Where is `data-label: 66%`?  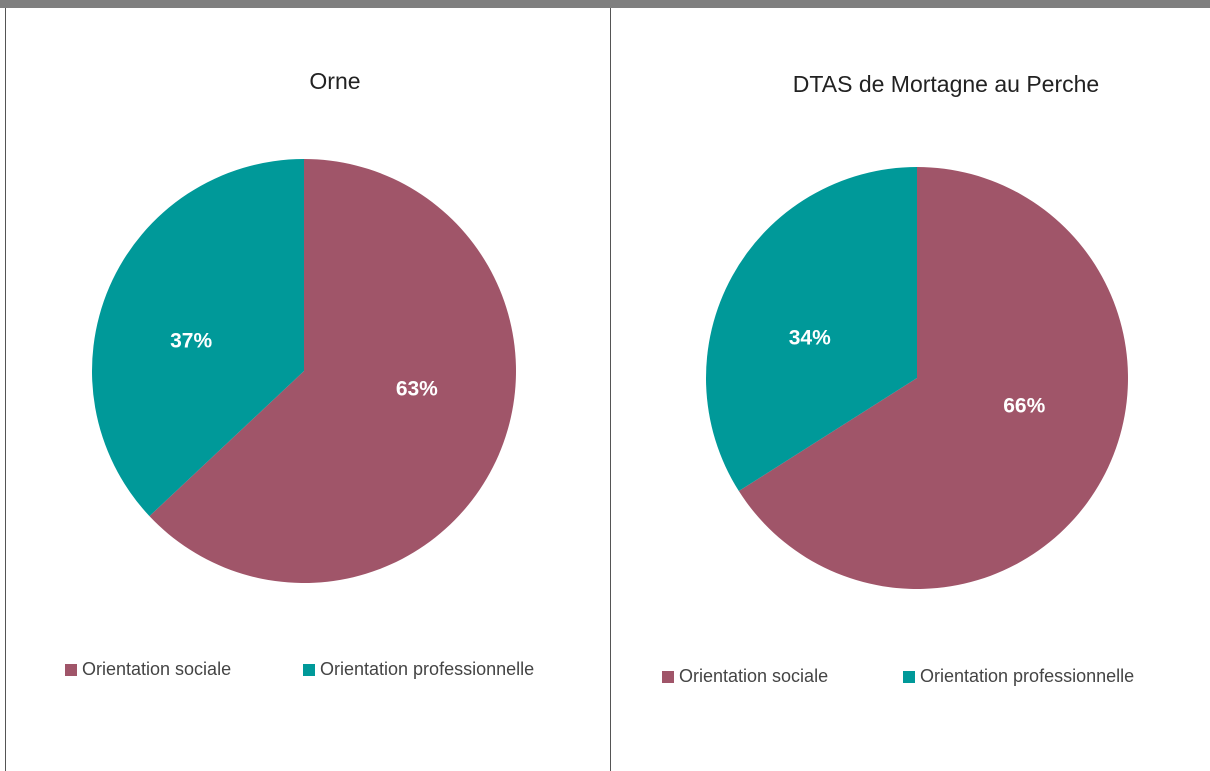 data-label: 66% is located at coordinates (1024, 406).